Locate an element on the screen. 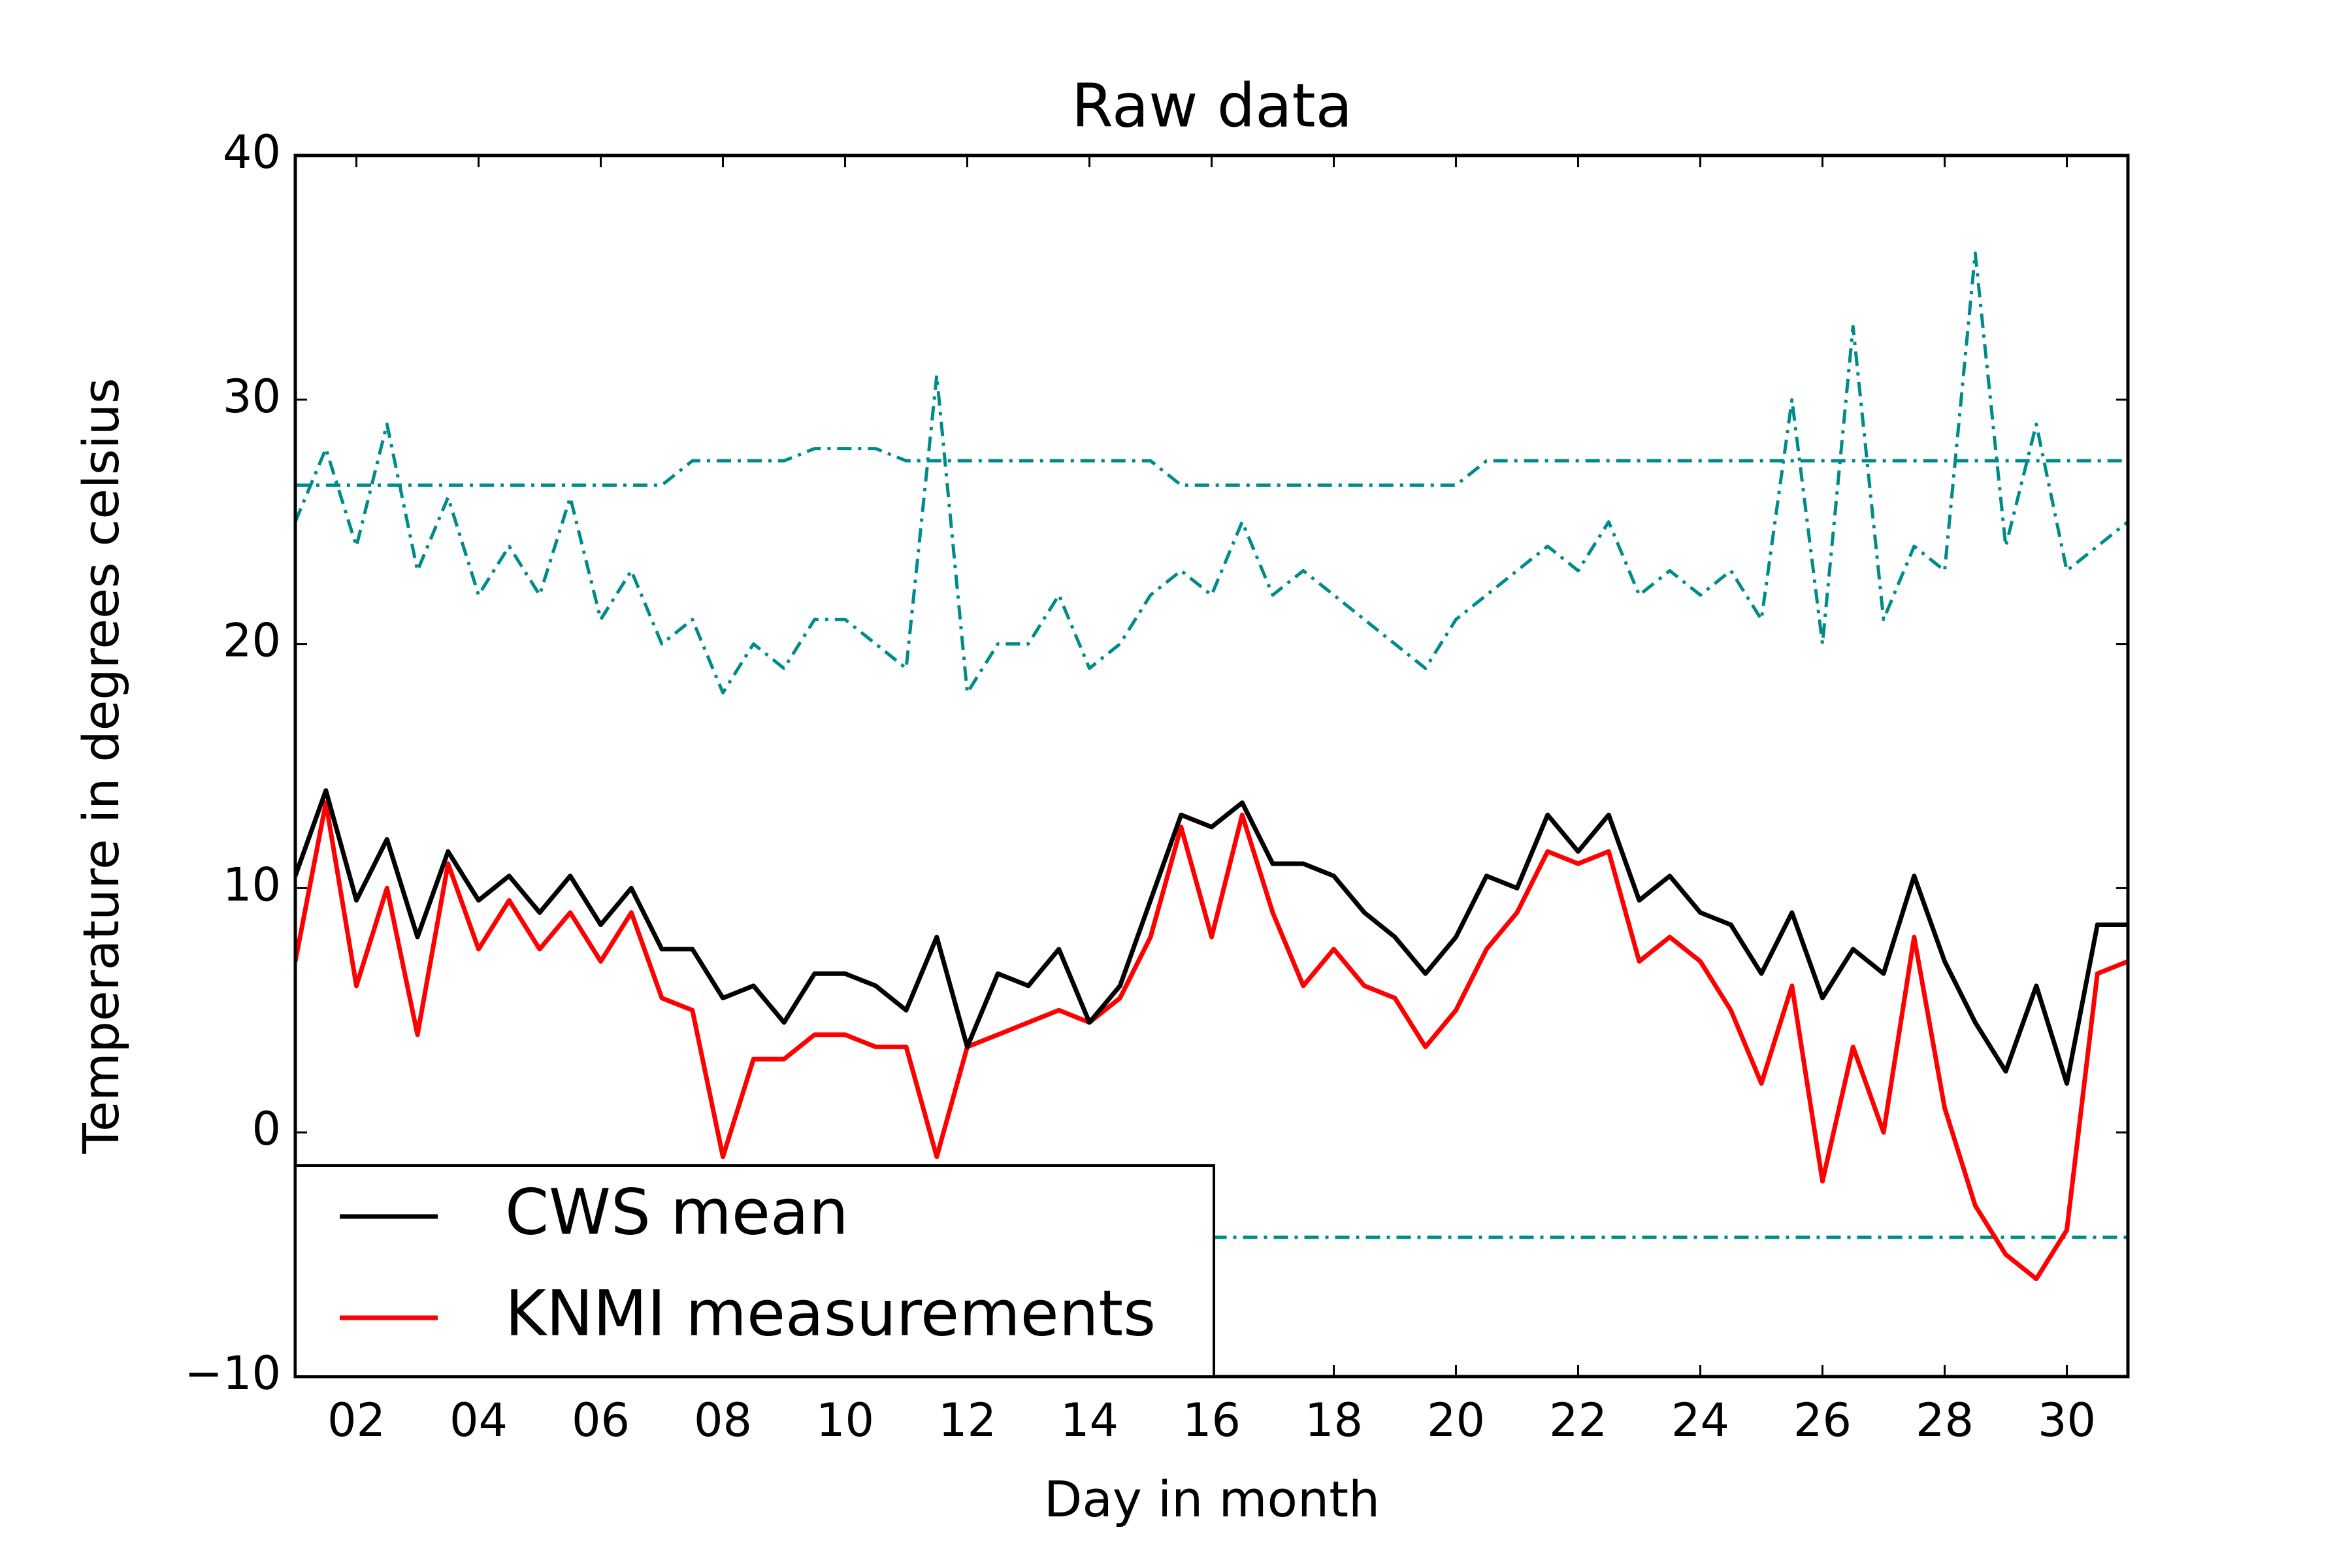 This screenshot has height=1568, width=2352. y-tick-label: 40 is located at coordinates (252, 152).